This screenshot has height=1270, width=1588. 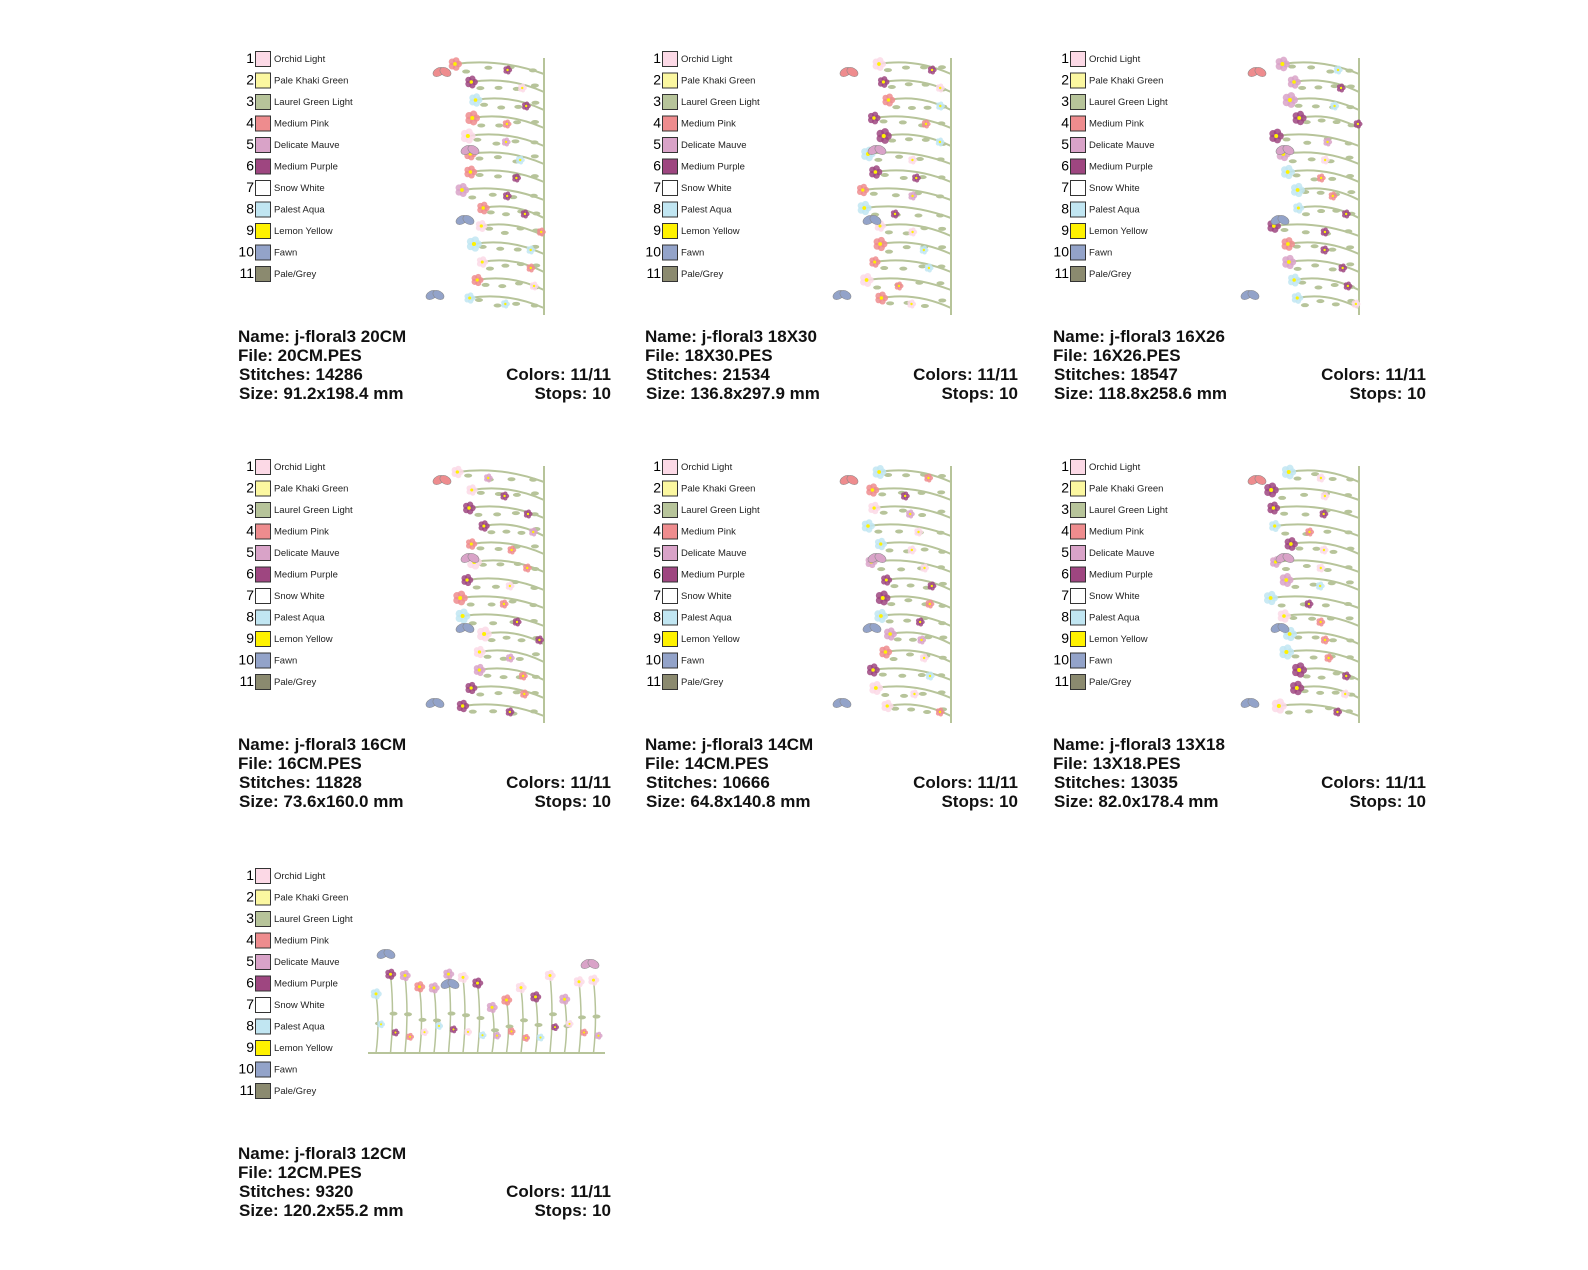 I want to click on color-name: Snow White, so click(x=299, y=596).